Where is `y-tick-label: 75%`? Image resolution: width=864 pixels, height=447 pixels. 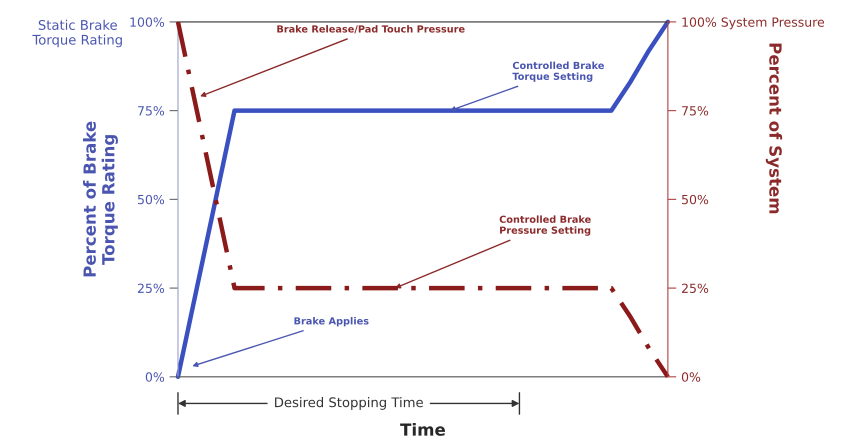 y-tick-label: 75% is located at coordinates (151, 111).